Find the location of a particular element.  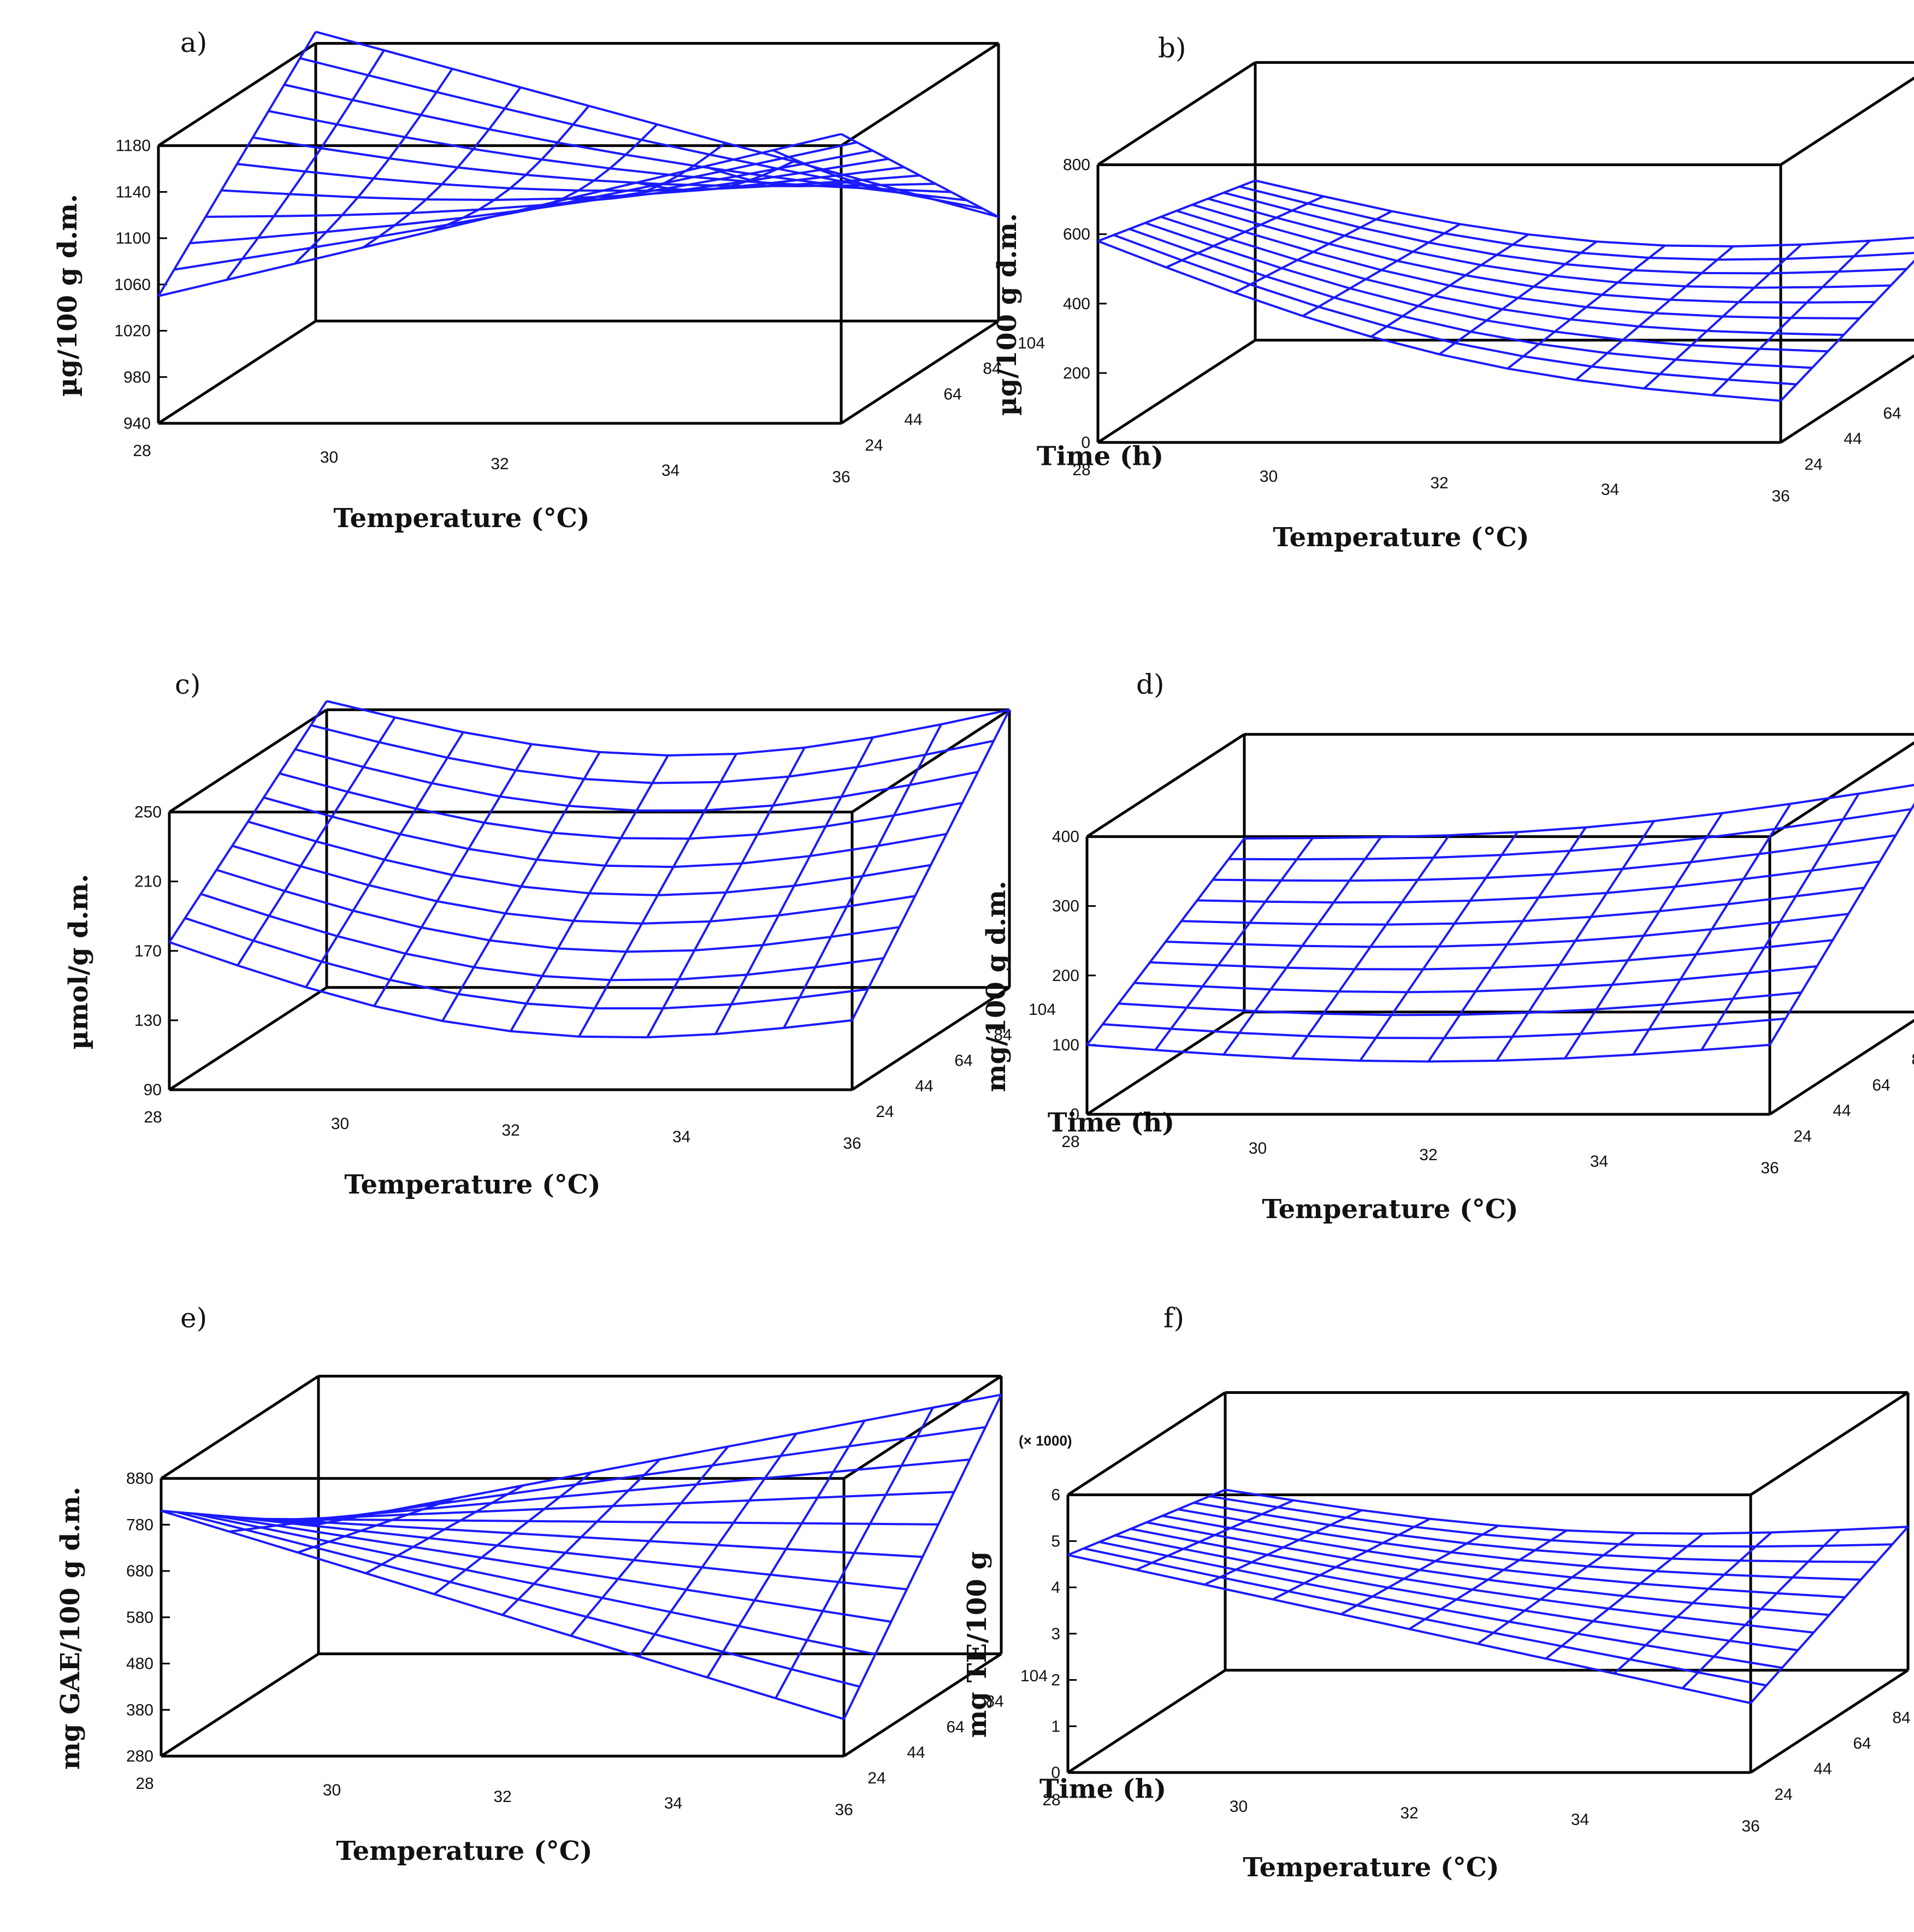

z-tick-label: 2 is located at coordinates (1055, 1680).